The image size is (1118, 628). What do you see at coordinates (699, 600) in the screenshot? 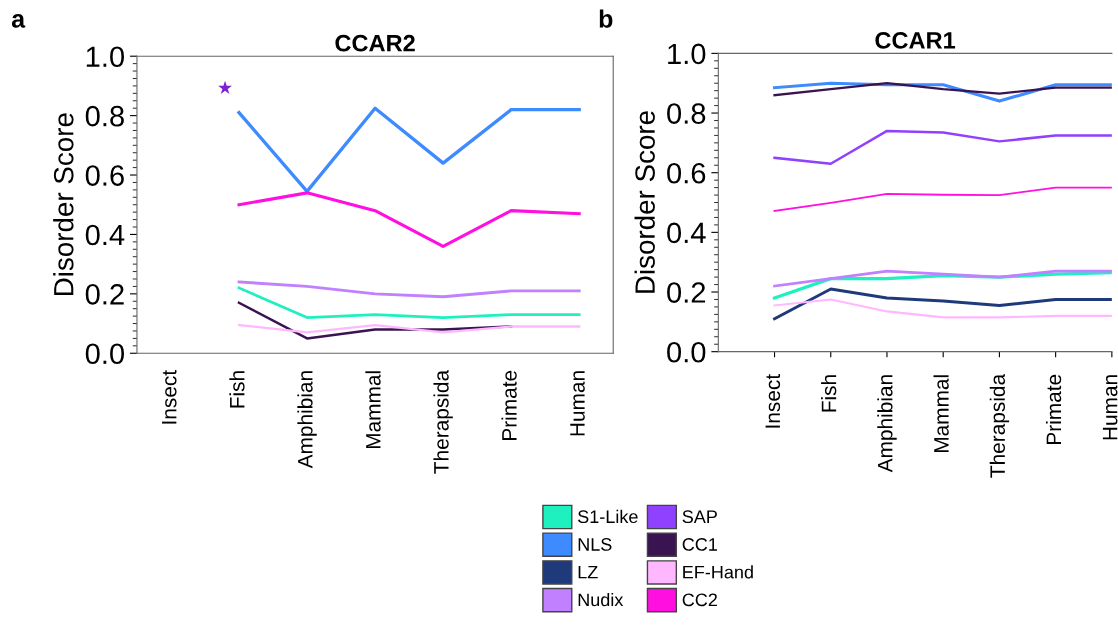
I see `legend-label: CC2` at bounding box center [699, 600].